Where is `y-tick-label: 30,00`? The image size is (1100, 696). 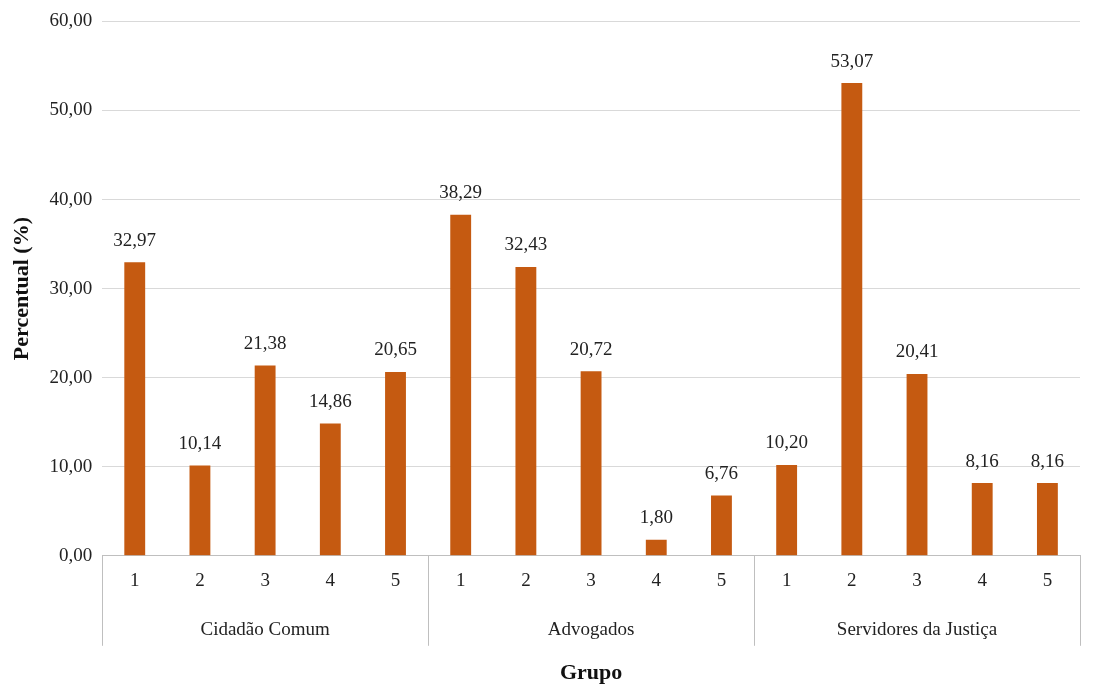 y-tick-label: 30,00 is located at coordinates (71, 287).